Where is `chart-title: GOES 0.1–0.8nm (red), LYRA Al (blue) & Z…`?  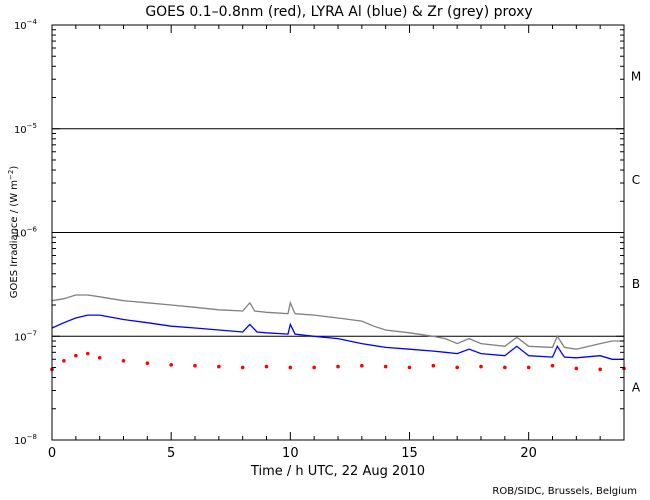 chart-title: GOES 0.1–0.8nm (red), LYRA Al (blue) & Z… is located at coordinates (338, 12).